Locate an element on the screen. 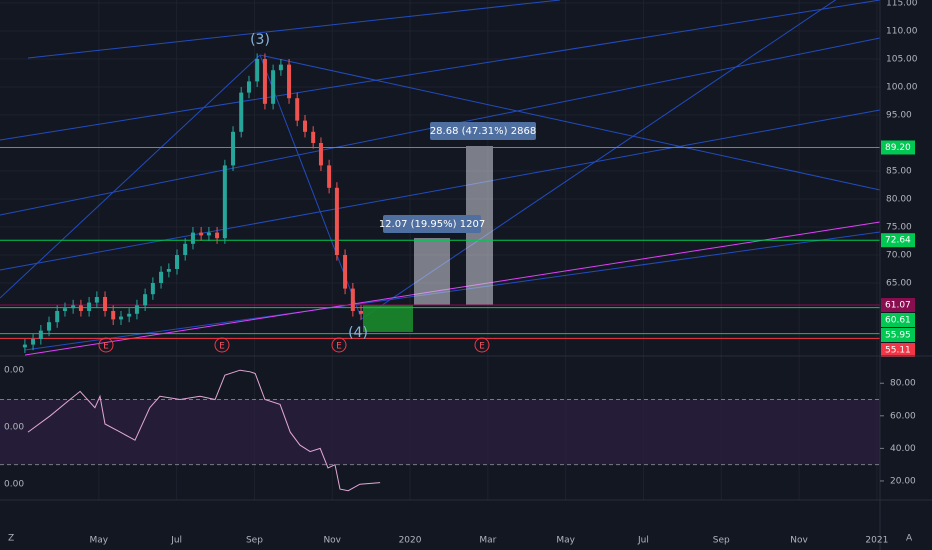 This screenshot has height=550, width=932. rsi-tick-label: 60.00 is located at coordinates (903, 416).